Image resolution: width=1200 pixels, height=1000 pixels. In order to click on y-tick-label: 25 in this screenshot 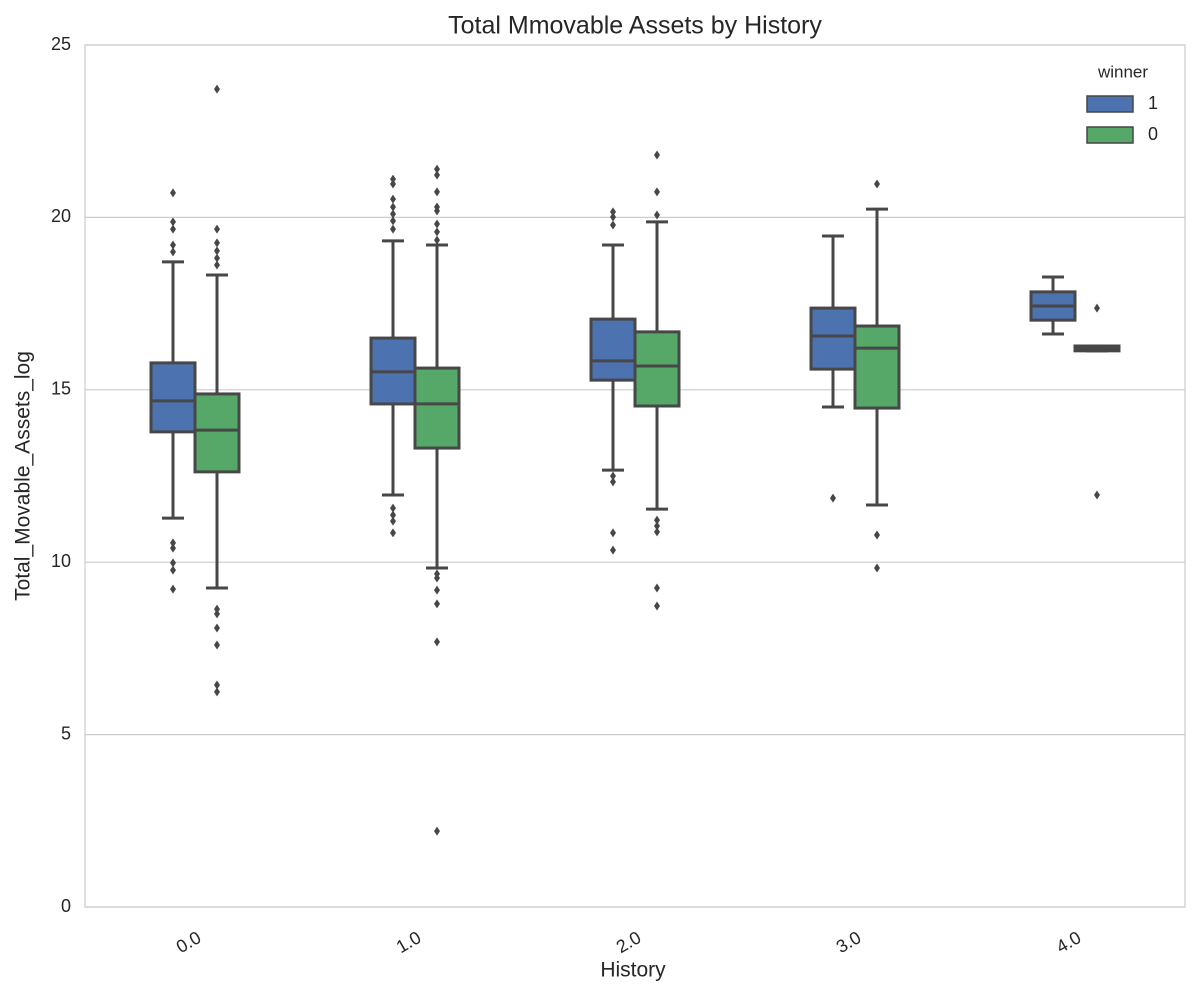, I will do `click(61, 44)`.